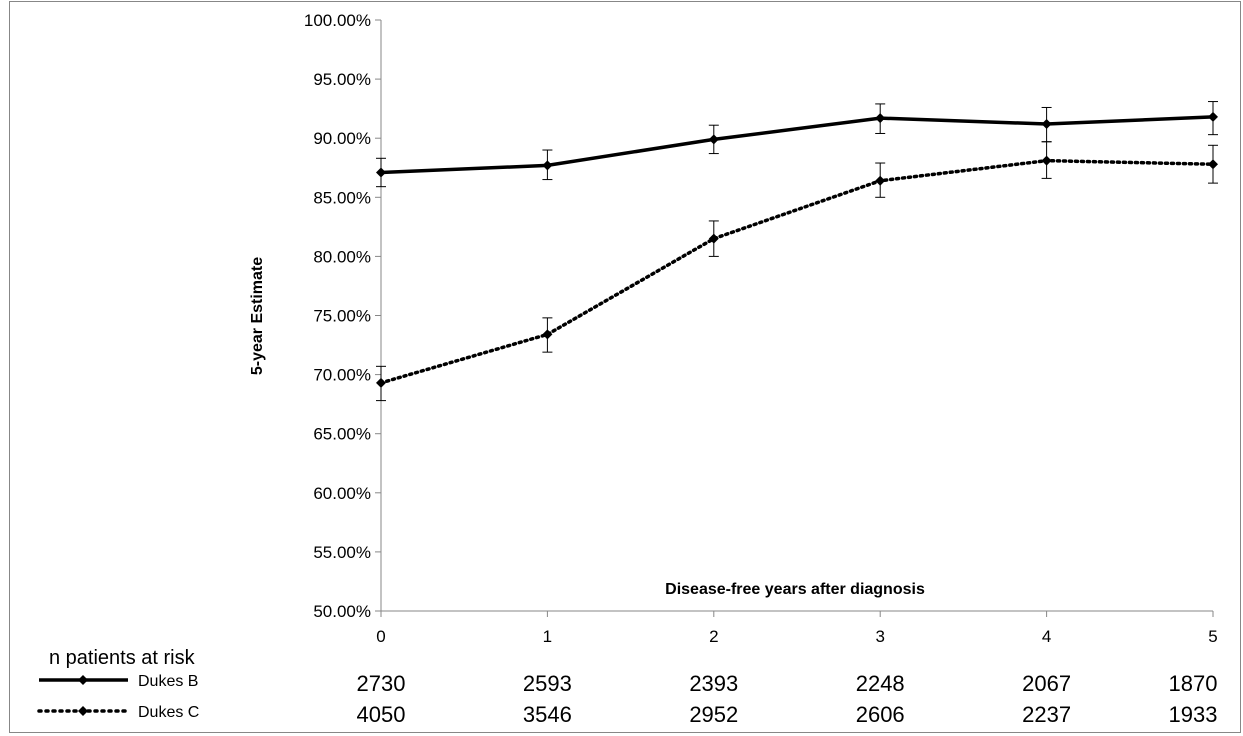  I want to click on legend-label: Dukes B, so click(168, 681).